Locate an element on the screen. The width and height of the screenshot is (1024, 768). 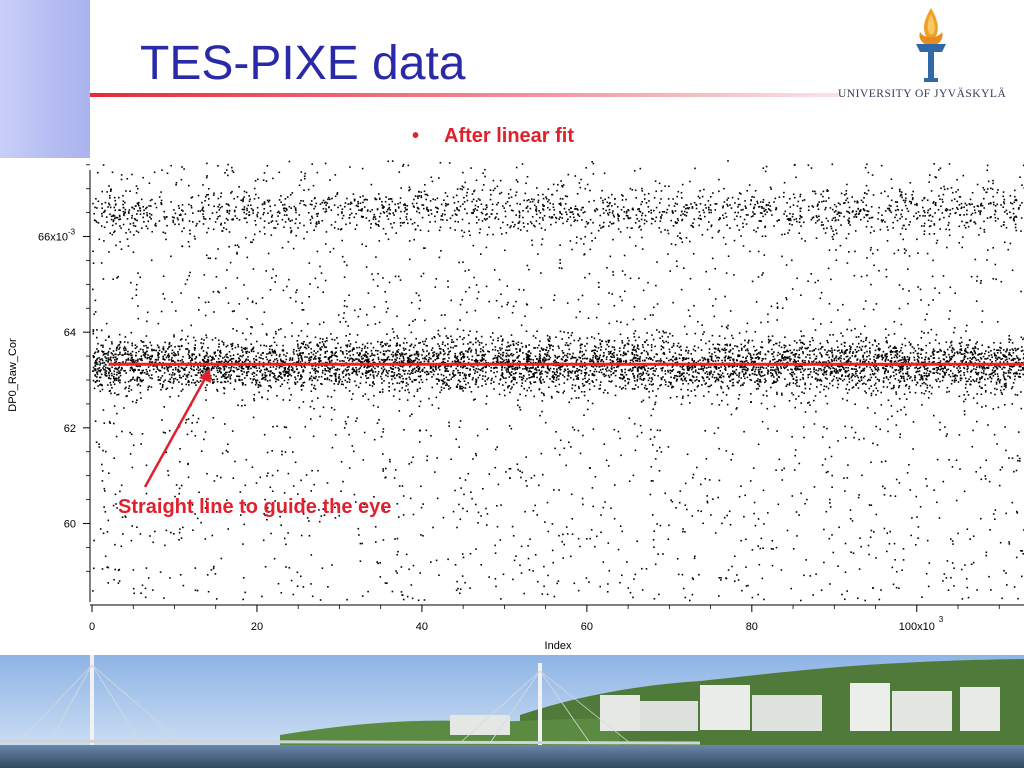
university-logo: UNIVERSITY OF JYVÄSKYLÄ is located at coordinates (931, 56).